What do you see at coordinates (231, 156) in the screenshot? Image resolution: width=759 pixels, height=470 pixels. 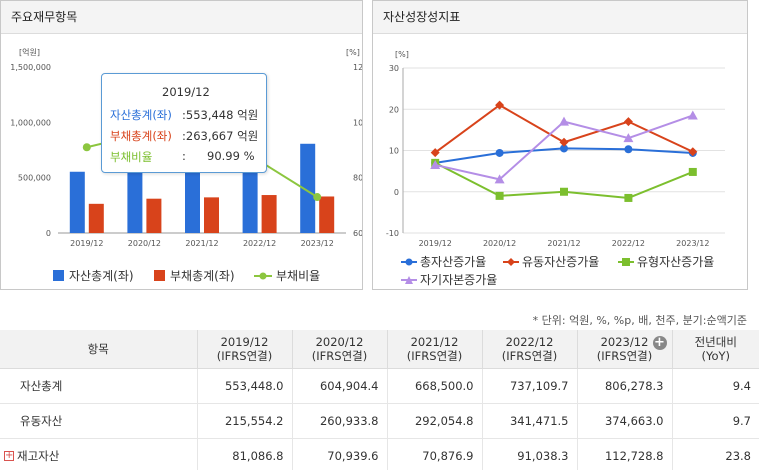 I see `tooltip-ratio-value: 90.99 %` at bounding box center [231, 156].